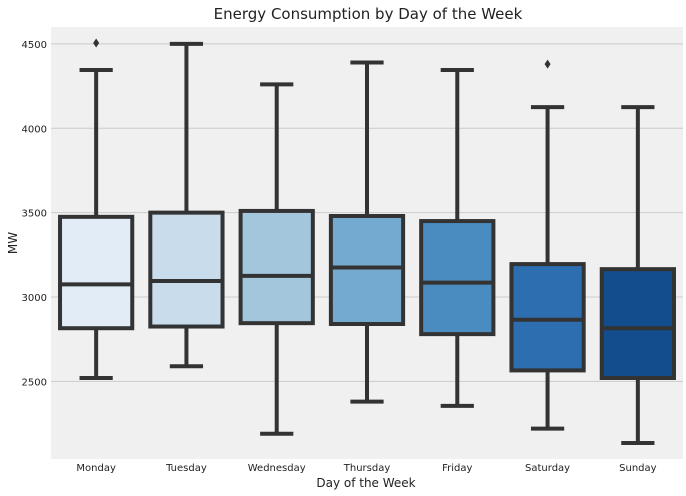 Image resolution: width=686 pixels, height=496 pixels. What do you see at coordinates (547, 245) in the screenshot?
I see `box-saturday` at bounding box center [547, 245].